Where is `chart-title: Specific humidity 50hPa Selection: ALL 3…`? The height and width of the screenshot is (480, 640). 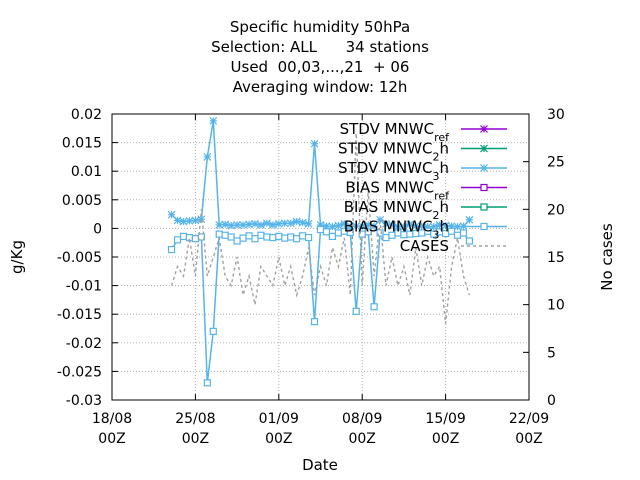 chart-title: Specific humidity 50hPa Selection: ALL 3… is located at coordinates (320, 57).